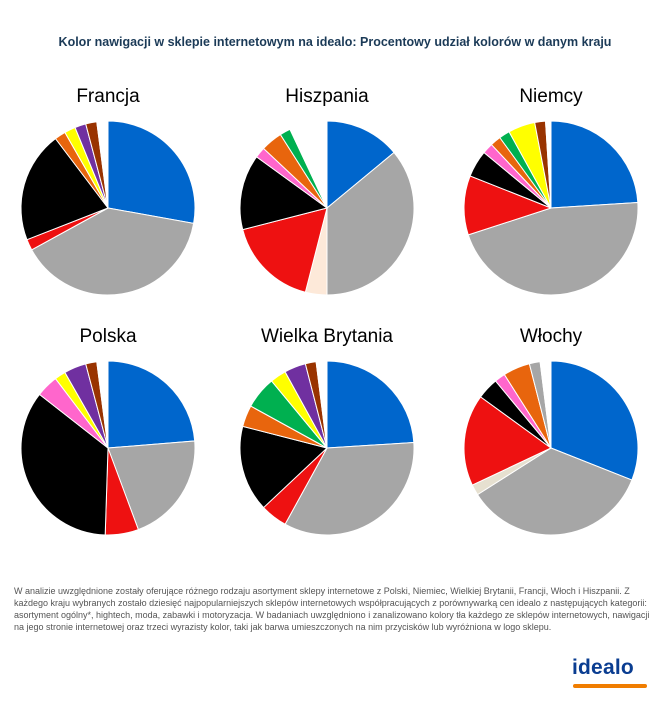 The image size is (670, 707). I want to click on chart-panel-niemcy: Niemcy, so click(551, 201).